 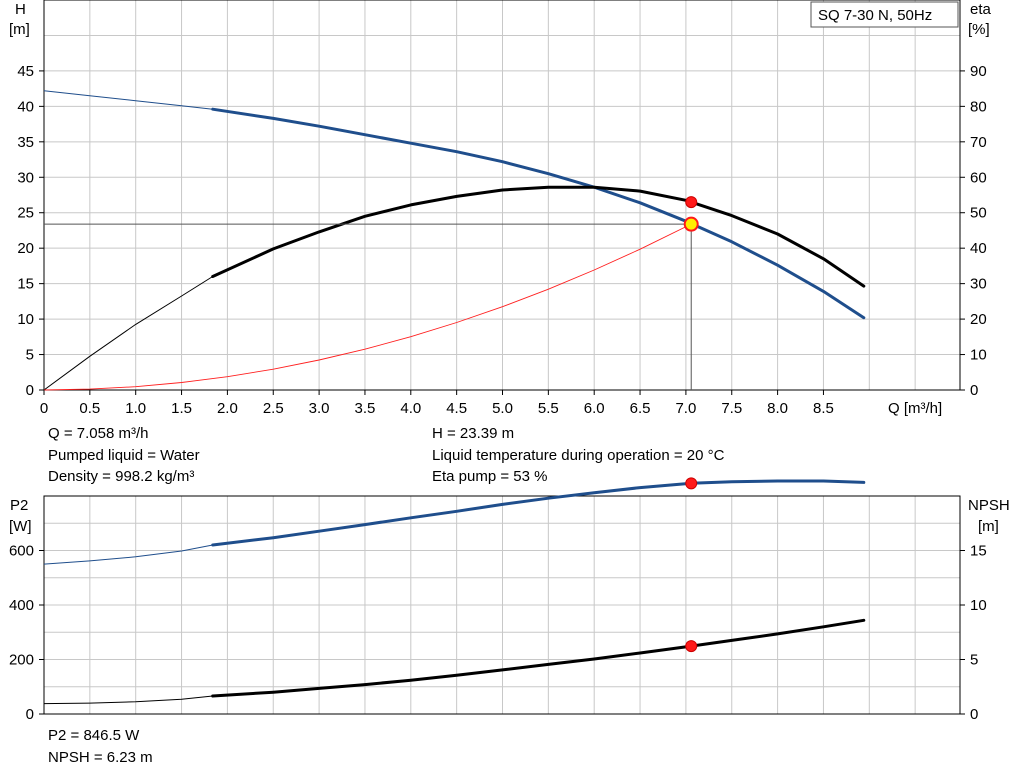 What do you see at coordinates (128, 700) in the screenshot?
I see `bottom-npsh-curve-extension` at bounding box center [128, 700].